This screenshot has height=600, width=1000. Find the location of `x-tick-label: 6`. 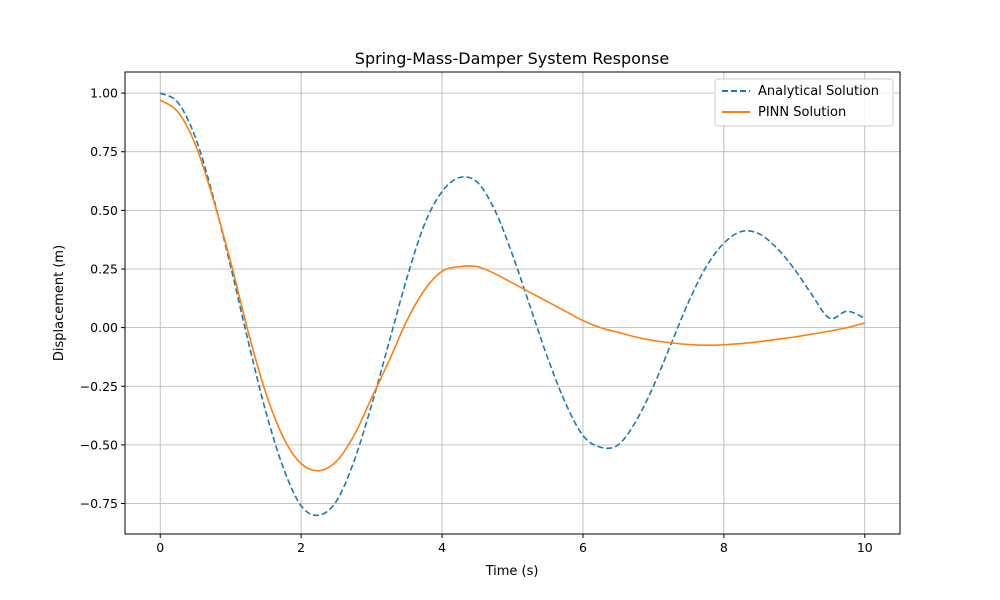

x-tick-label: 6 is located at coordinates (583, 547).